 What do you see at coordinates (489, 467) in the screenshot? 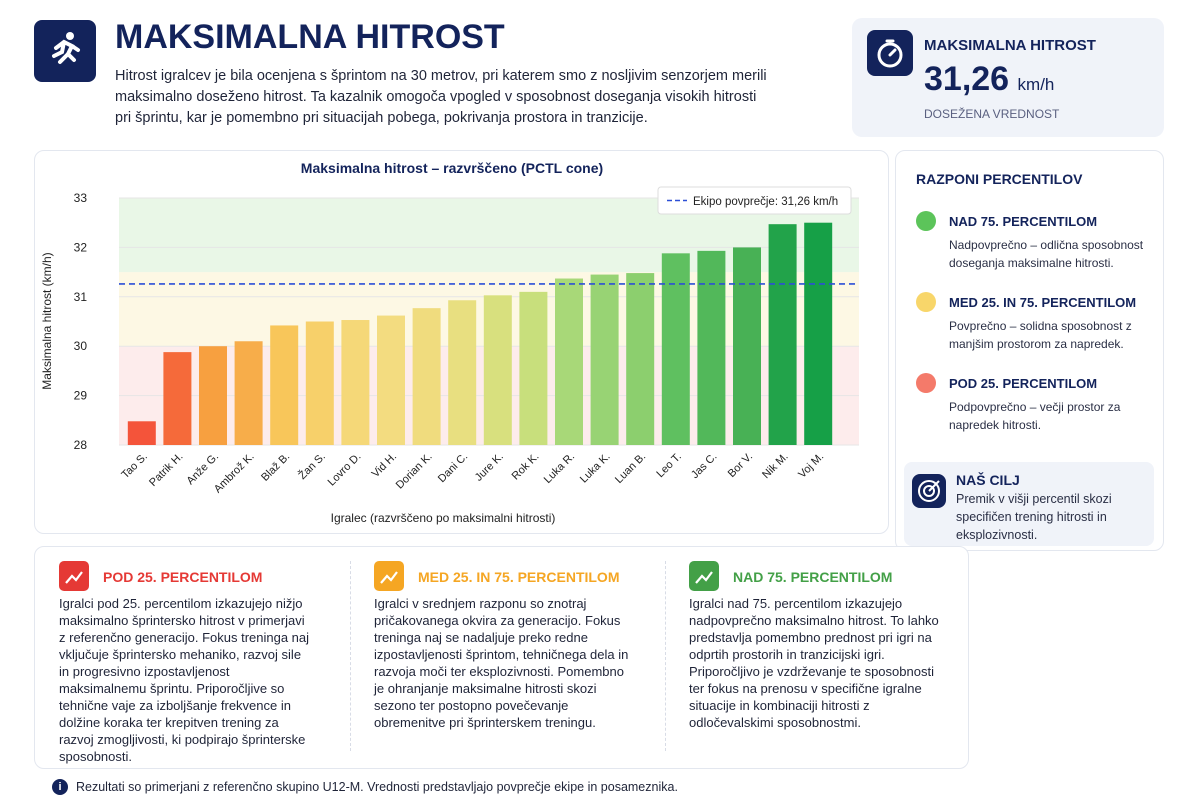
I see `x-tick-label: Jure K.` at bounding box center [489, 467].